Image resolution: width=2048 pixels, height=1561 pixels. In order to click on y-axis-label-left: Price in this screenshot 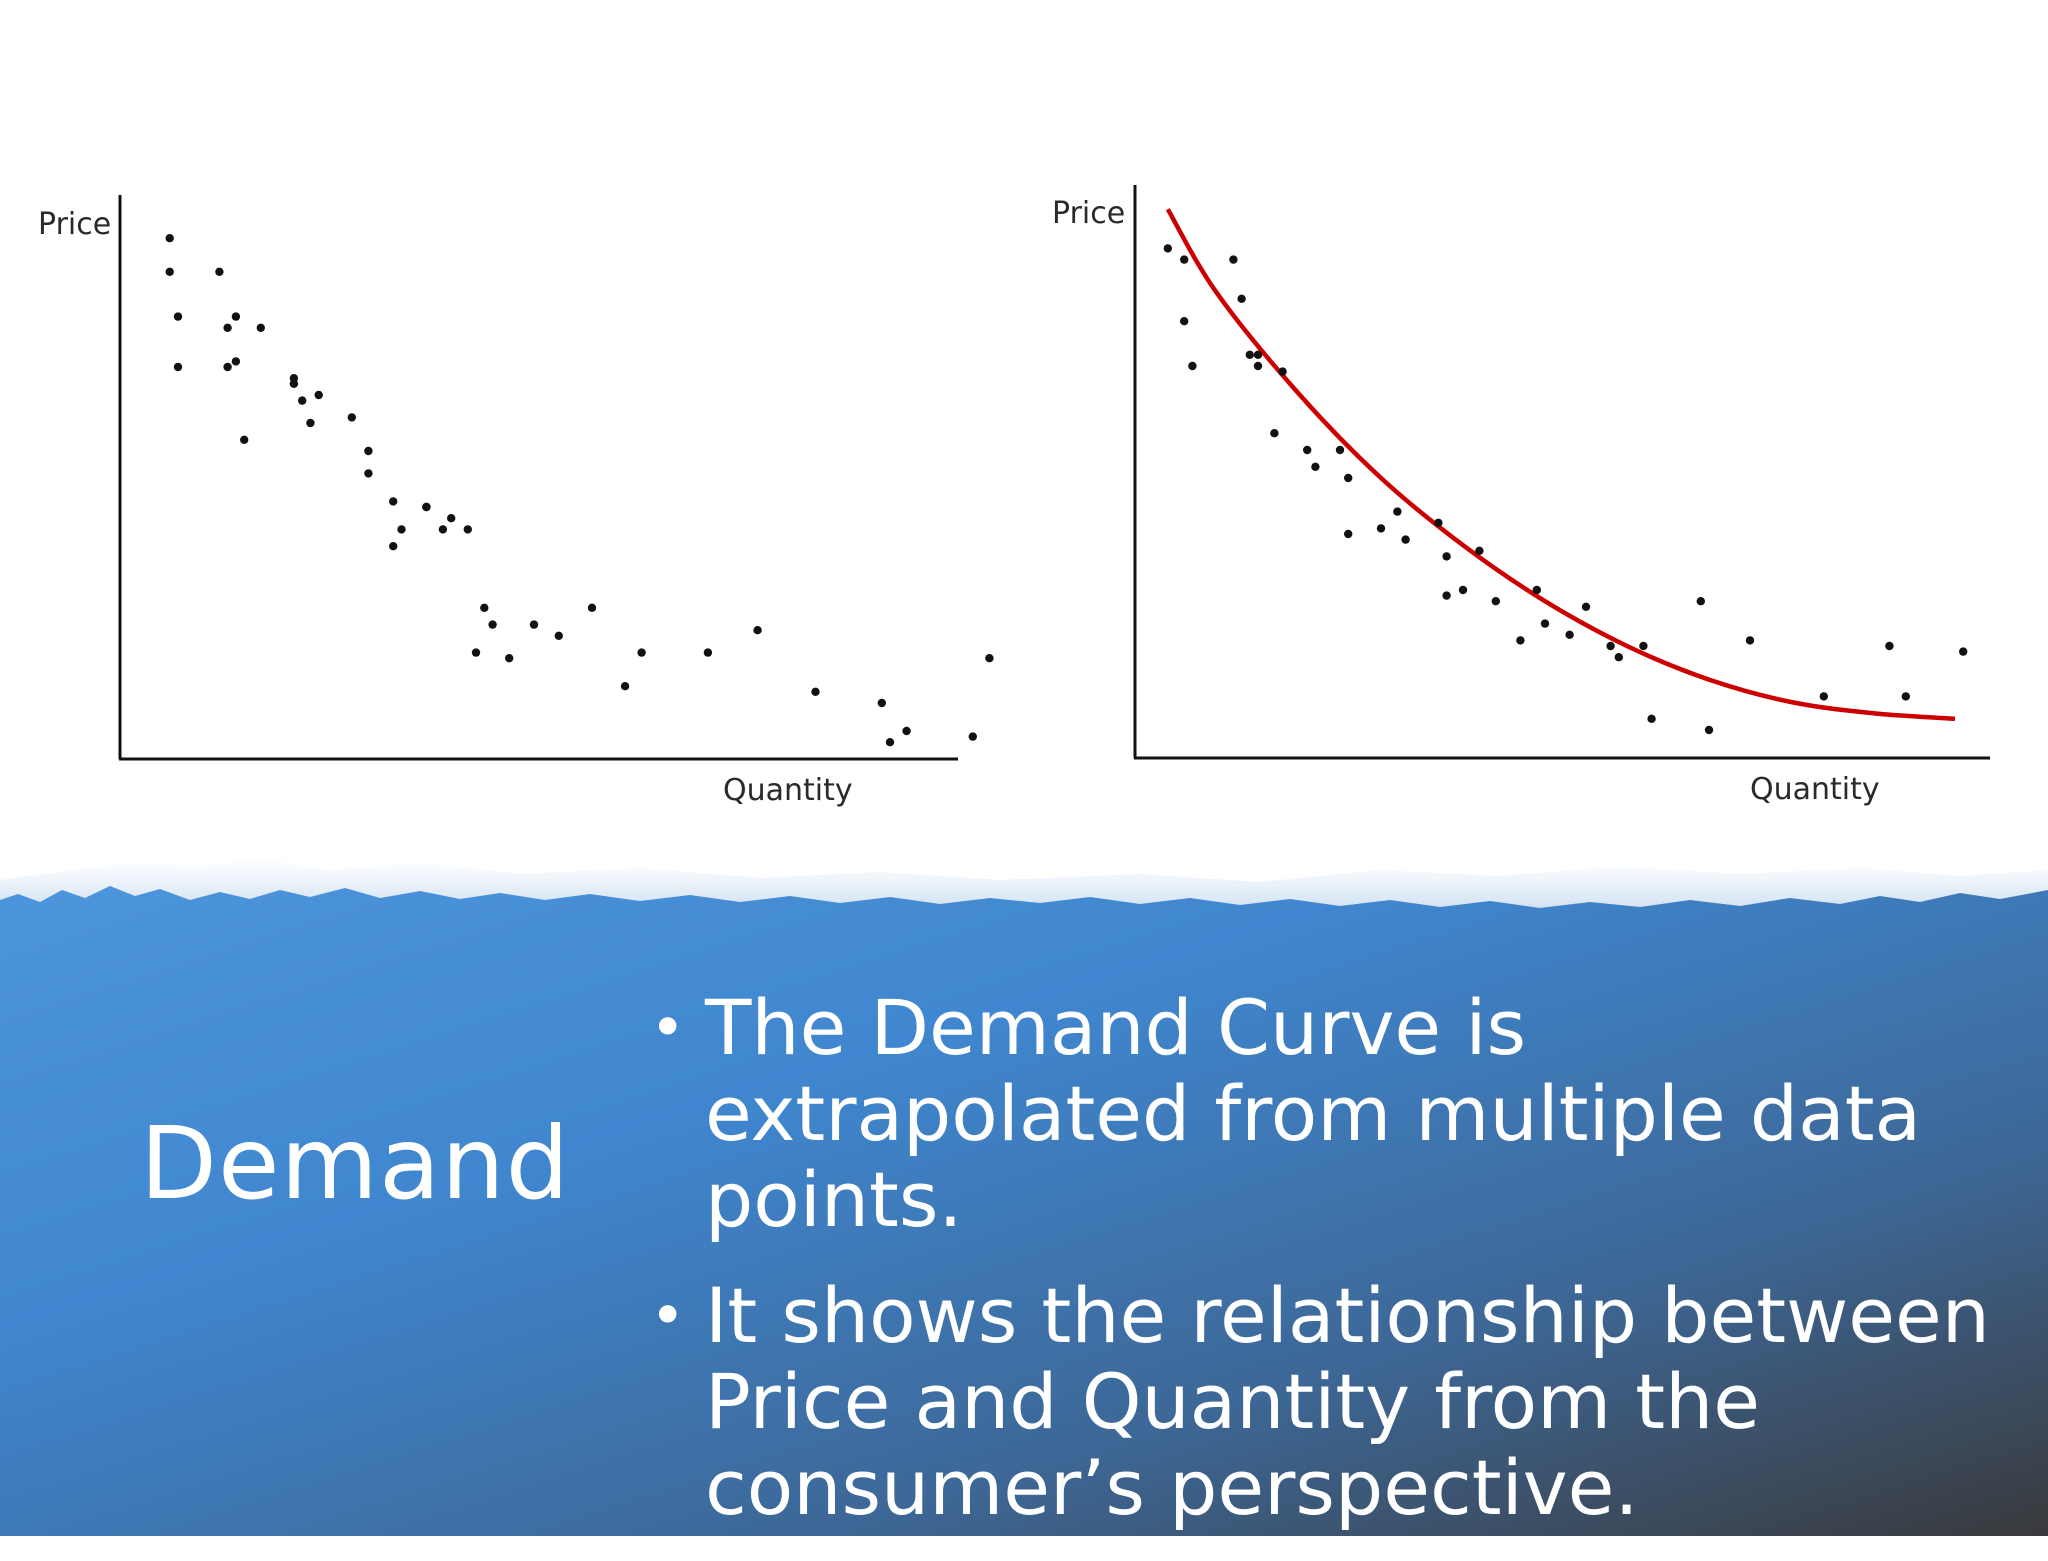, I will do `click(74, 224)`.